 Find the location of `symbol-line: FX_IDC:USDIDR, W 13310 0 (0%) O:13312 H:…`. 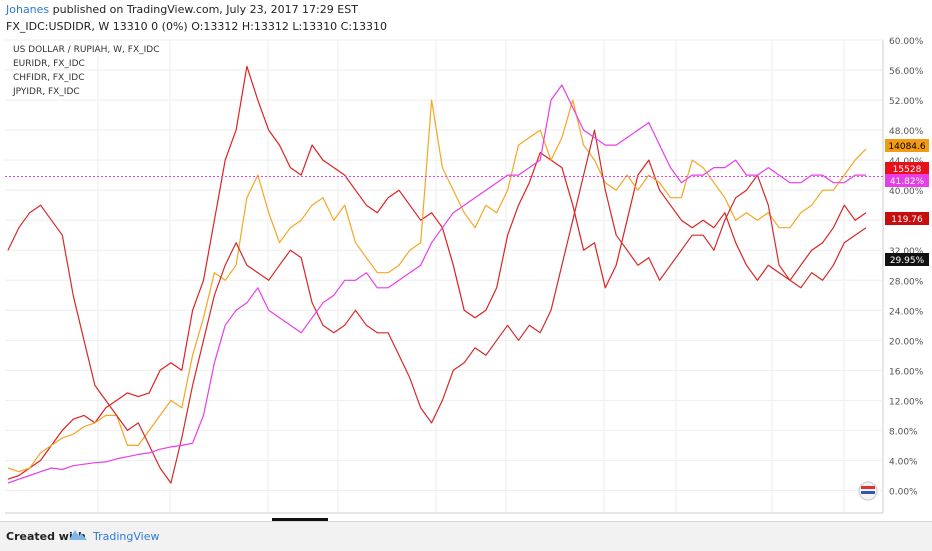

symbol-line: FX_IDC:USDIDR, W 13310 0 (0%) O:13312 H:… is located at coordinates (197, 26).